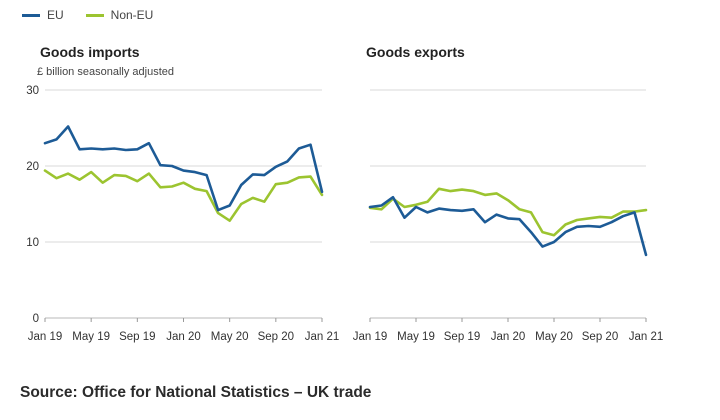 The width and height of the screenshot is (720, 420). What do you see at coordinates (183, 337) in the screenshot?
I see `imports-x-tick-label: Jan 20` at bounding box center [183, 337].